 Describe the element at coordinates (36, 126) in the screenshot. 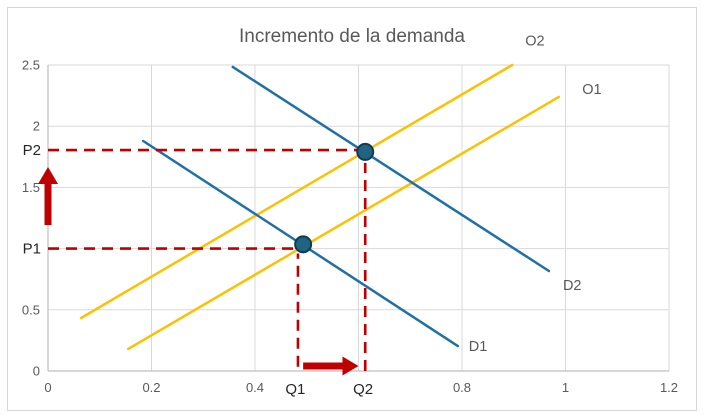

I see `y-tick-label: 2` at that location.